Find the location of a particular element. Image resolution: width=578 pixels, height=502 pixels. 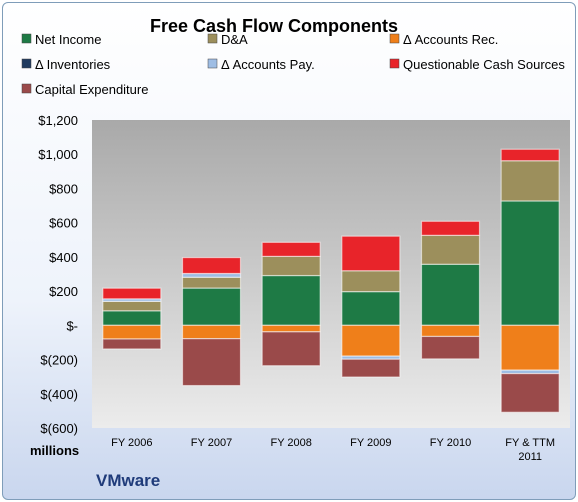

legend-item-delta-accounts-pay: Δ Accounts Pay. is located at coordinates (261, 64).